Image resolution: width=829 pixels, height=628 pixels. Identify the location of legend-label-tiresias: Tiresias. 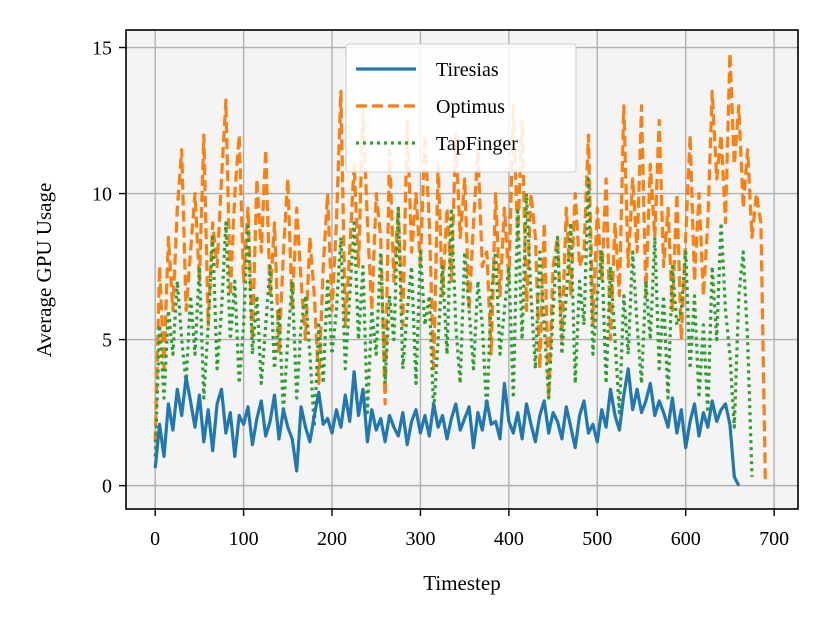
(467, 70).